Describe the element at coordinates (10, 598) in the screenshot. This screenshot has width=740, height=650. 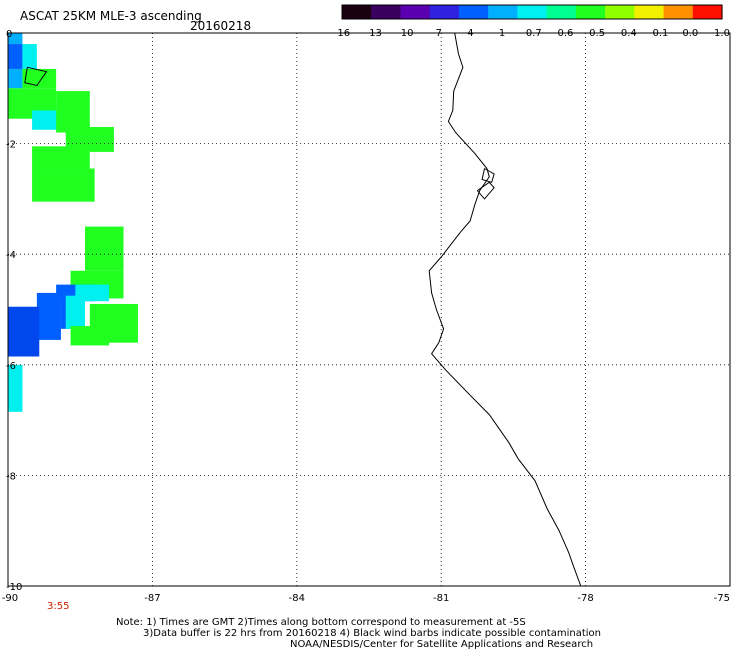
I see `lon-label: -90` at that location.